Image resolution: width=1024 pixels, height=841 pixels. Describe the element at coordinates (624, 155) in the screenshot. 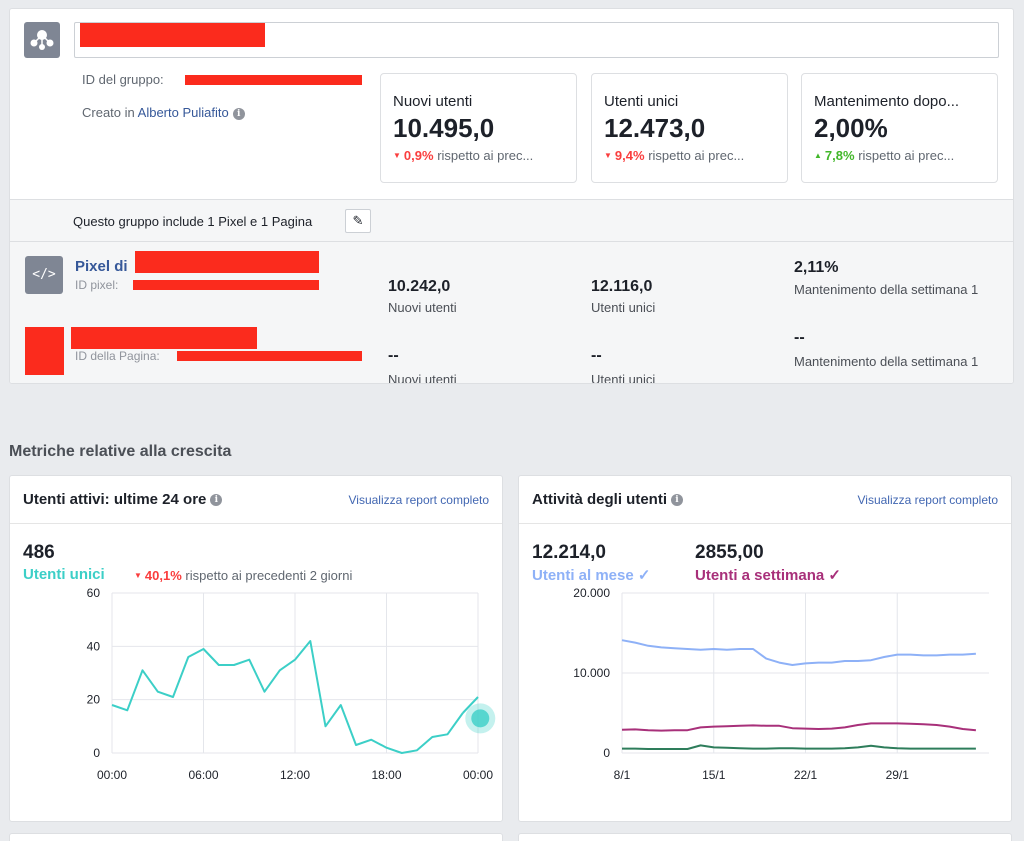

I see `kpi-delta-value: ▼ 9,4%` at that location.